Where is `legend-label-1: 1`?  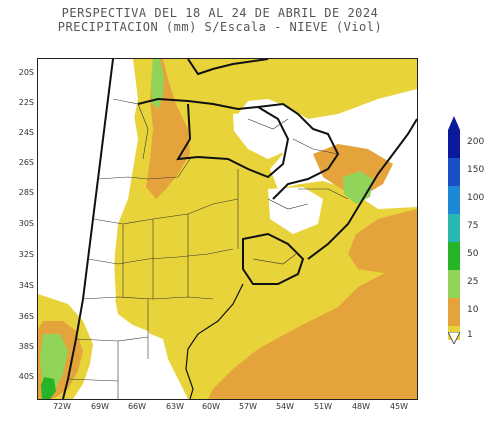 legend-label-1: 1 is located at coordinates (470, 335).